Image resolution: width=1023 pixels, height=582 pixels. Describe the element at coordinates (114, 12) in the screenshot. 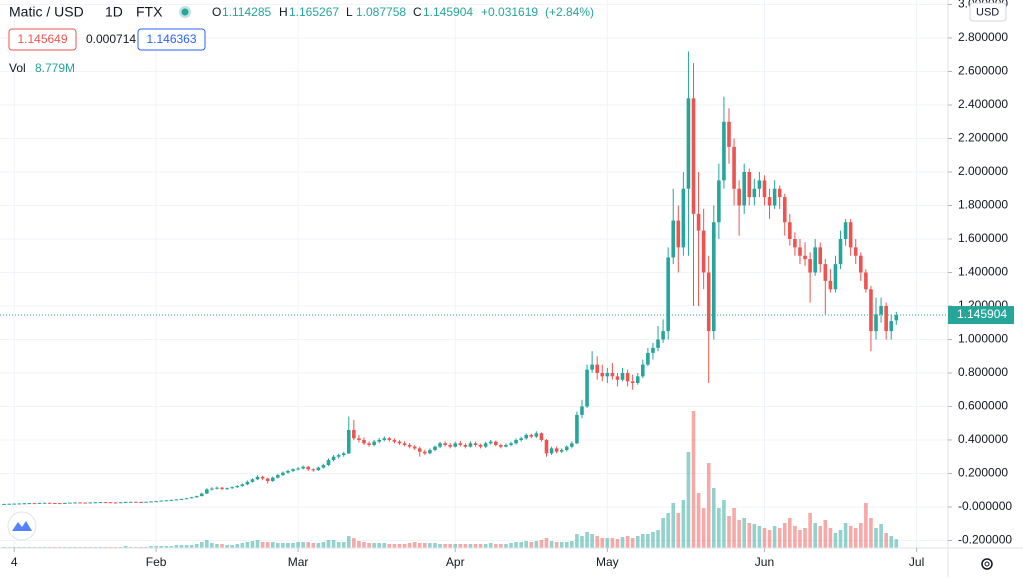

I see `interval: 1D` at that location.